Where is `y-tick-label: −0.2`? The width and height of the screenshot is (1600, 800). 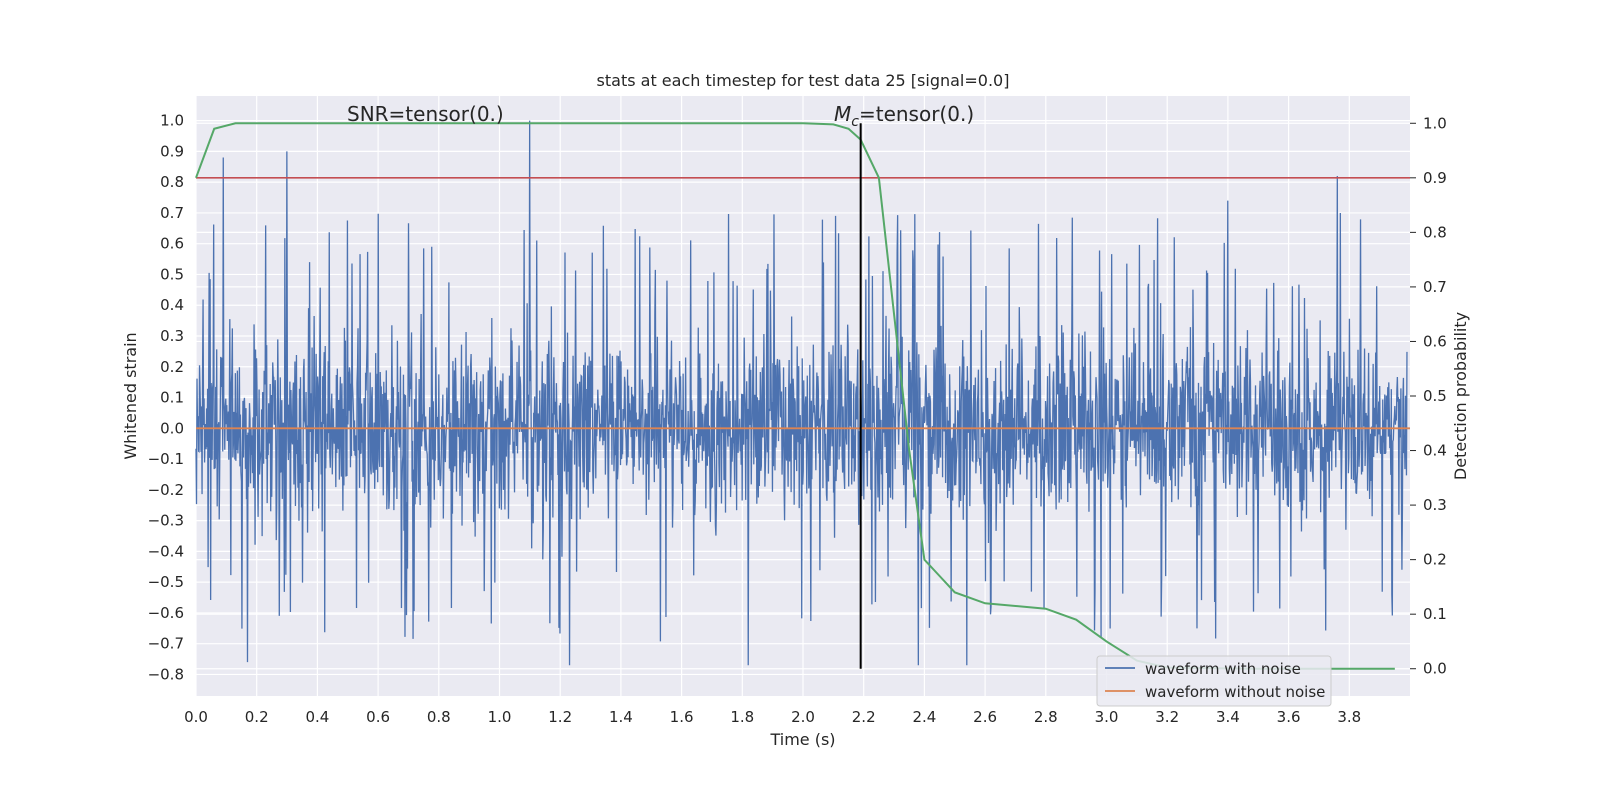
y-tick-label: −0.2 is located at coordinates (166, 490).